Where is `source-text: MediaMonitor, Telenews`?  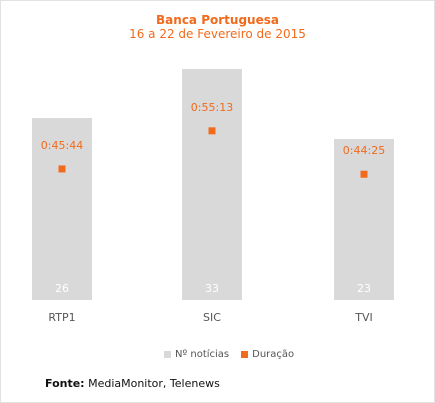 source-text: MediaMonitor, Telenews is located at coordinates (154, 383).